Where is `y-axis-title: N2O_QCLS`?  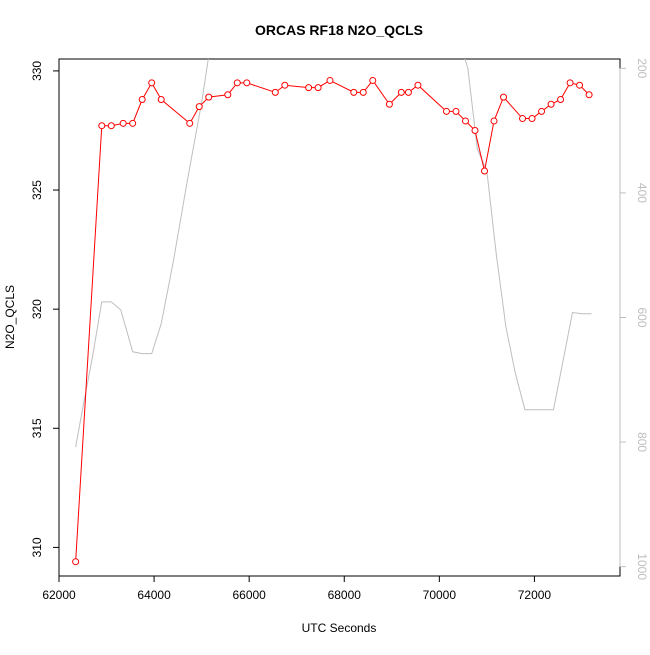 y-axis-title: N2O_QCLS is located at coordinates (10, 317).